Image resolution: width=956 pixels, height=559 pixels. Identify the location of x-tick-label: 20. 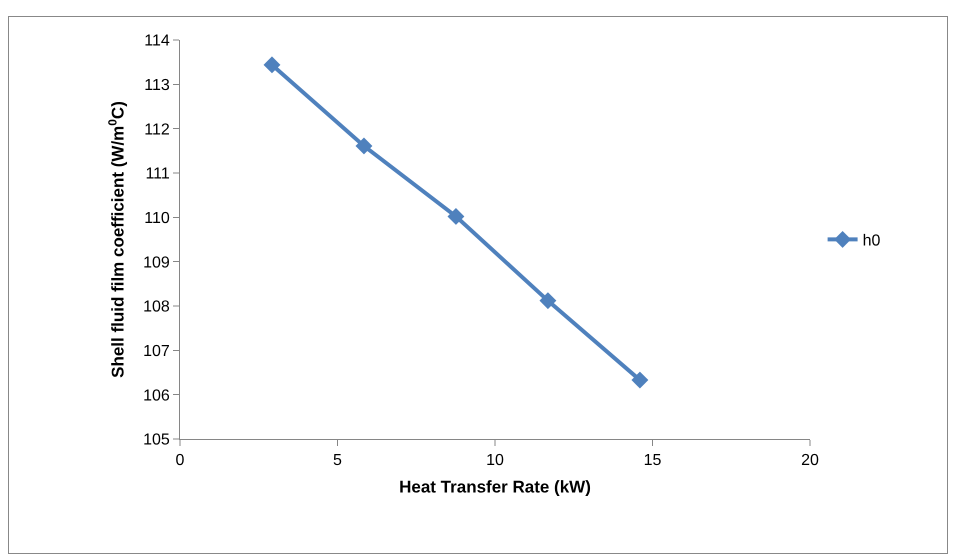
(810, 461).